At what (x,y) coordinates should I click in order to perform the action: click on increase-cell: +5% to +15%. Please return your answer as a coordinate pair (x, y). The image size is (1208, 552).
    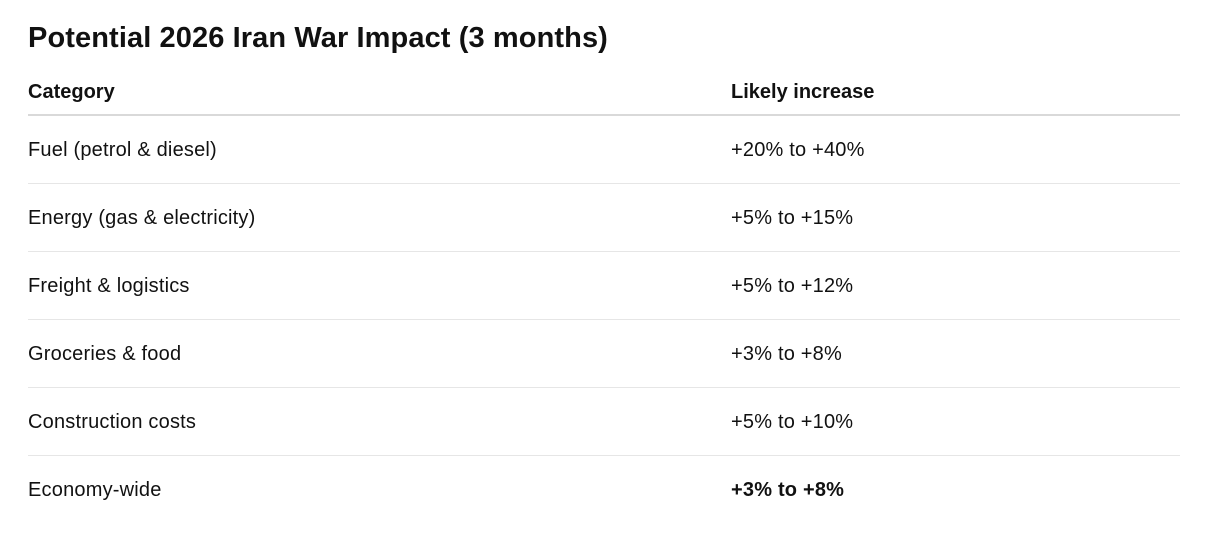
    Looking at the image, I should click on (792, 218).